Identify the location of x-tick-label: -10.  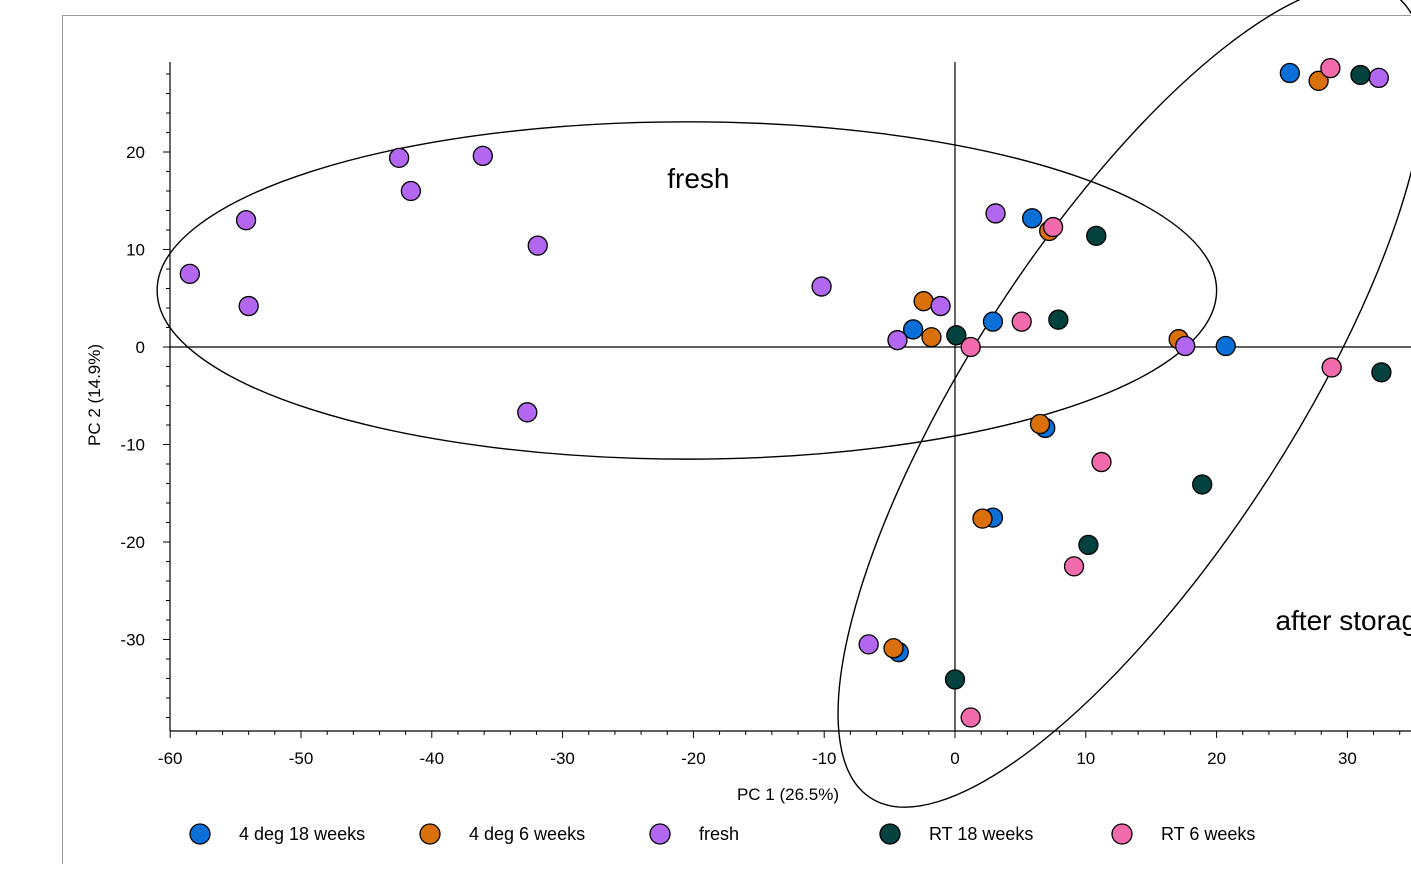
(824, 758).